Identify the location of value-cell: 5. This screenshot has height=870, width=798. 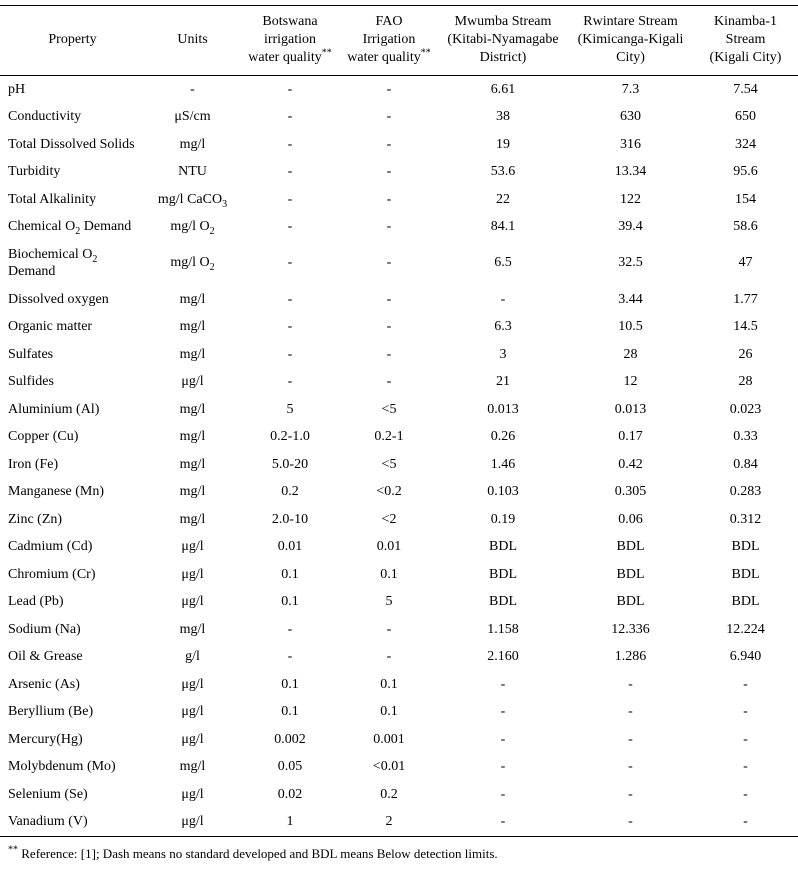
(290, 409).